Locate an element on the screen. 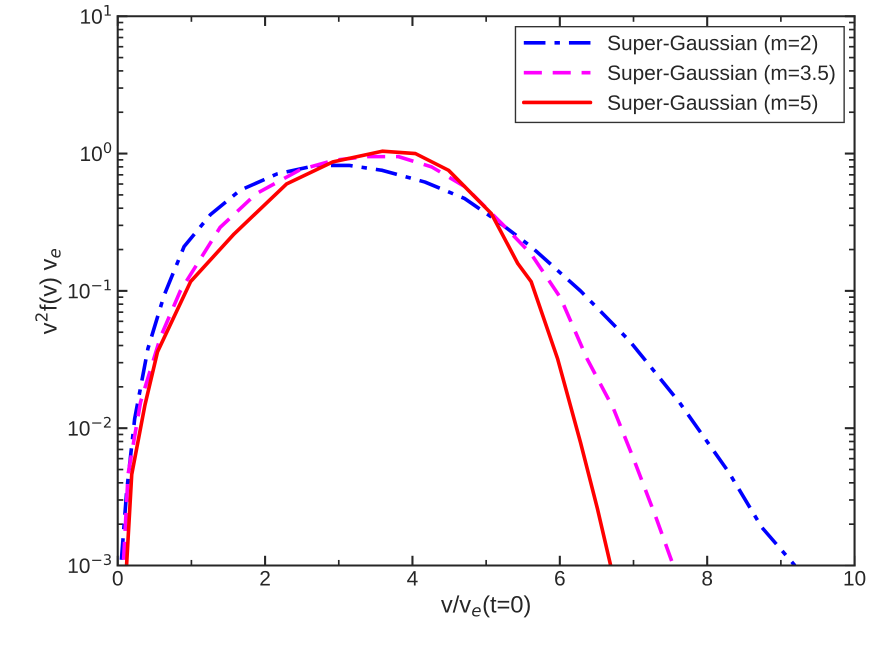 The width and height of the screenshot is (872, 650). legend-label: Super-Gaussian (m=2) is located at coordinates (713, 44).